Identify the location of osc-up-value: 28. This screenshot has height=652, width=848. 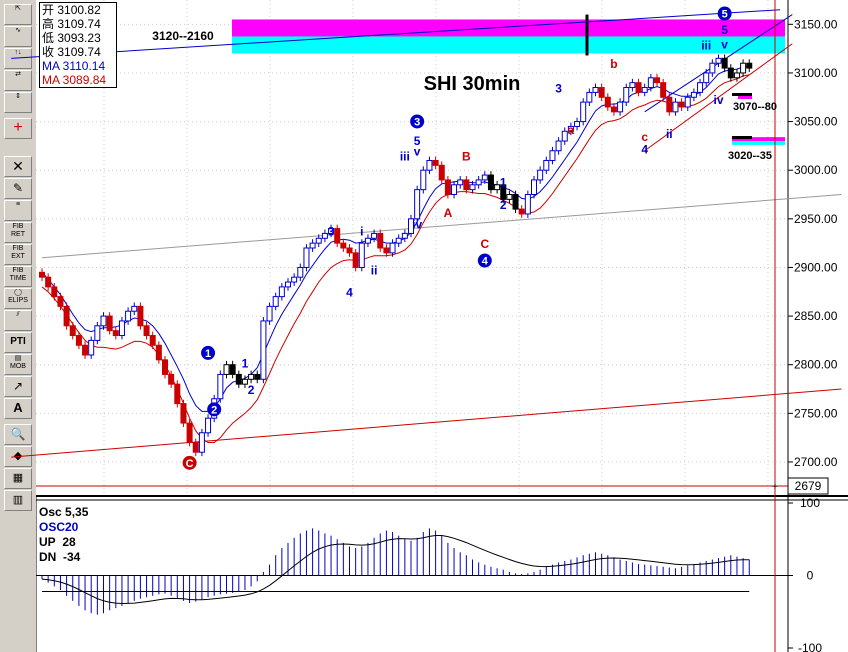
(69, 542).